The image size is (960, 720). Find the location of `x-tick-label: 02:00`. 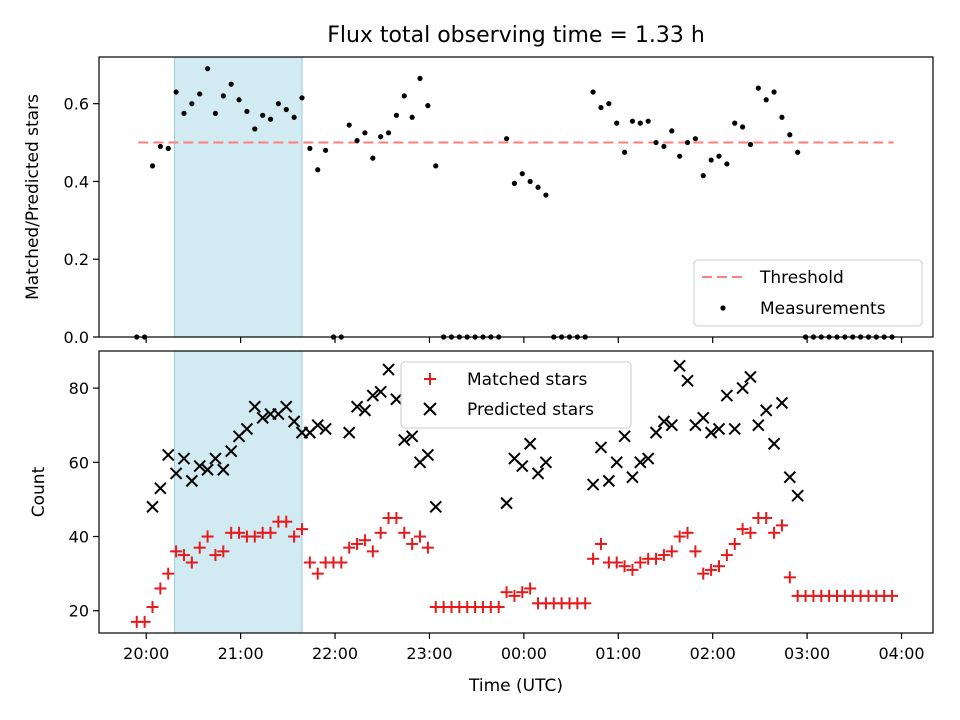

x-tick-label: 02:00 is located at coordinates (713, 653).